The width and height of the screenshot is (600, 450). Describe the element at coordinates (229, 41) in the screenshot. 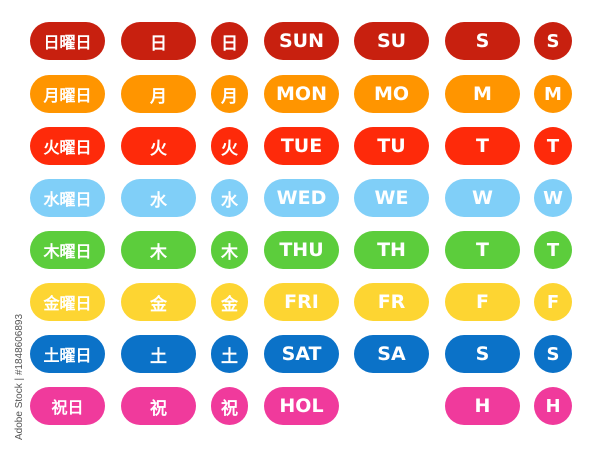

I see `sunday-label-3: 日` at that location.